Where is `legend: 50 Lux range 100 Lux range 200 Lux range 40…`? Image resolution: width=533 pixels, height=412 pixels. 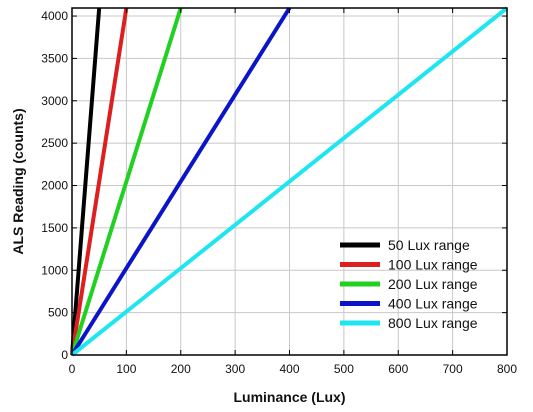
legend: 50 Lux range 100 Lux range 200 Lux range 40… is located at coordinates (409, 284).